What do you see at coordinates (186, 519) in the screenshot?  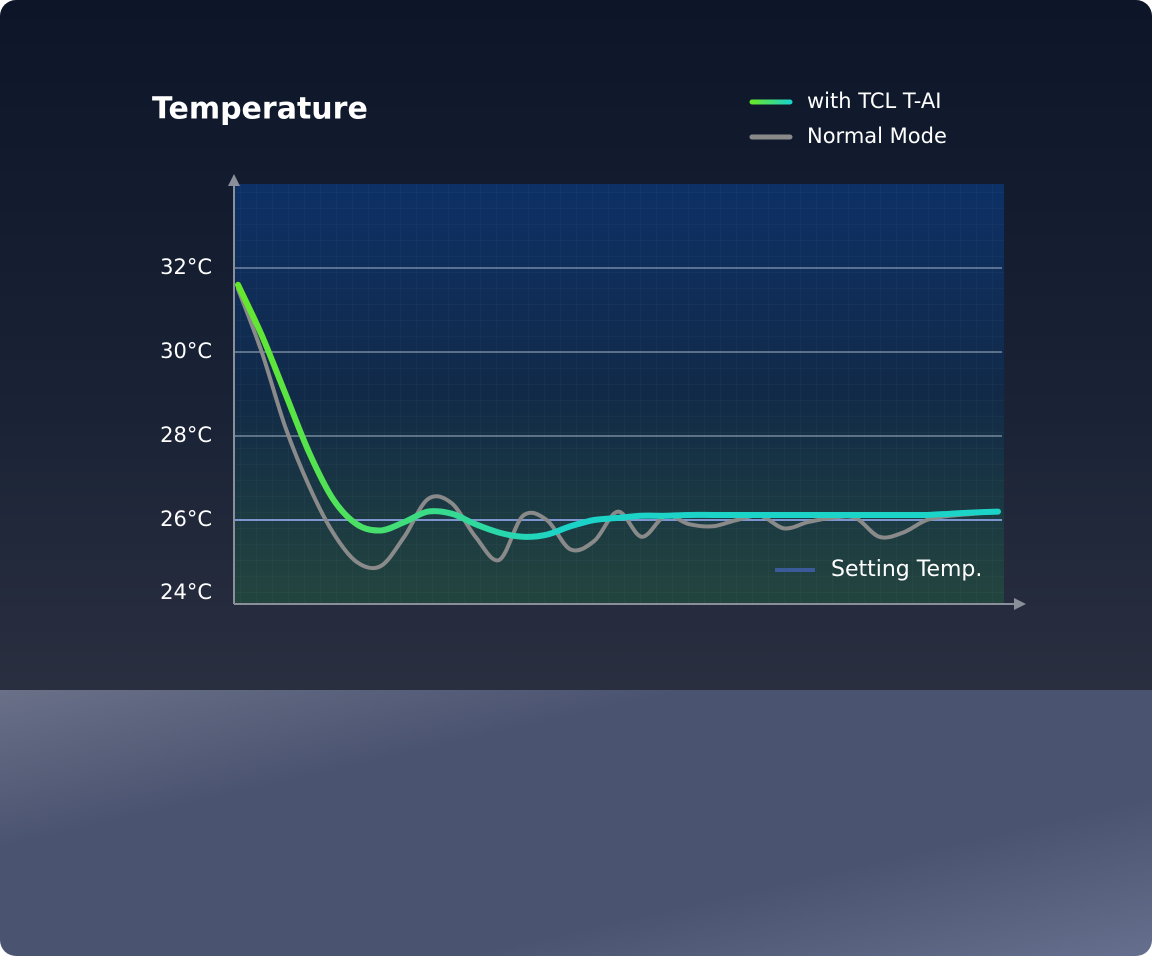 I see `y-tick-label: 26°C` at bounding box center [186, 519].